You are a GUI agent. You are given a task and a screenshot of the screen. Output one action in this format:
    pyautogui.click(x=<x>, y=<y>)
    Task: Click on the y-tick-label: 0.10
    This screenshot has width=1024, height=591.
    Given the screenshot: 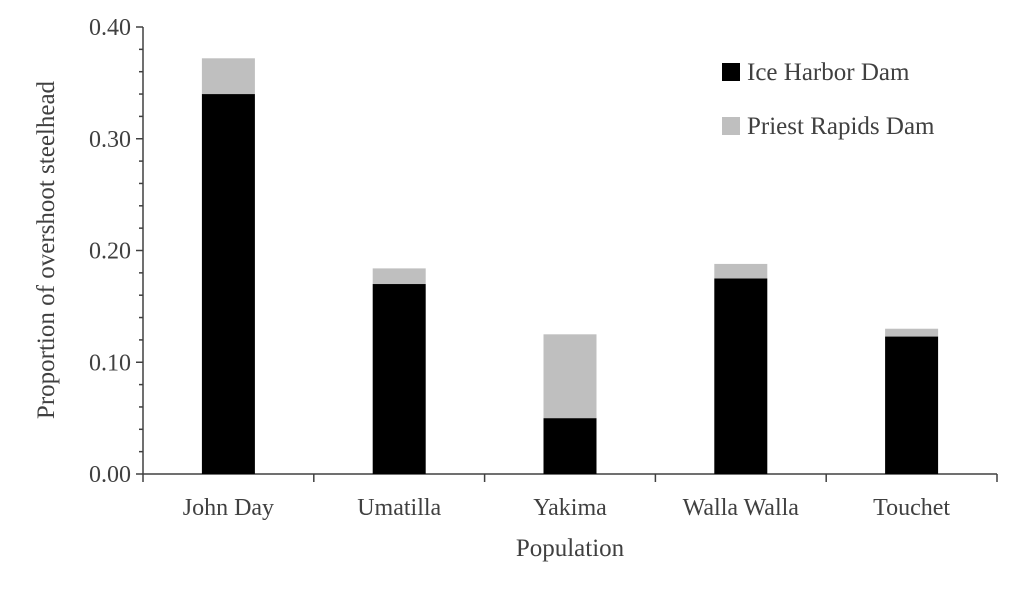 What is the action you would take?
    pyautogui.click(x=110, y=363)
    